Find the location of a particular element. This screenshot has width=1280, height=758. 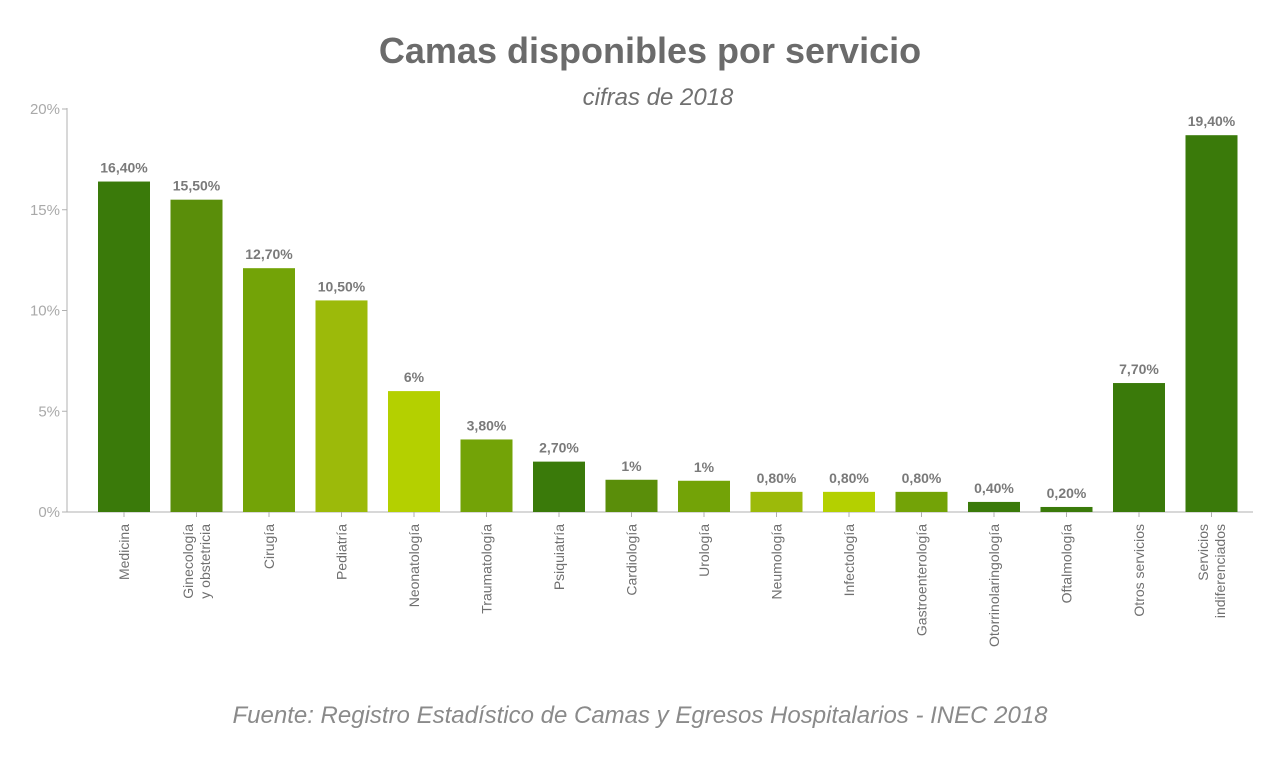

category-label: Pediatría is located at coordinates (342, 552).